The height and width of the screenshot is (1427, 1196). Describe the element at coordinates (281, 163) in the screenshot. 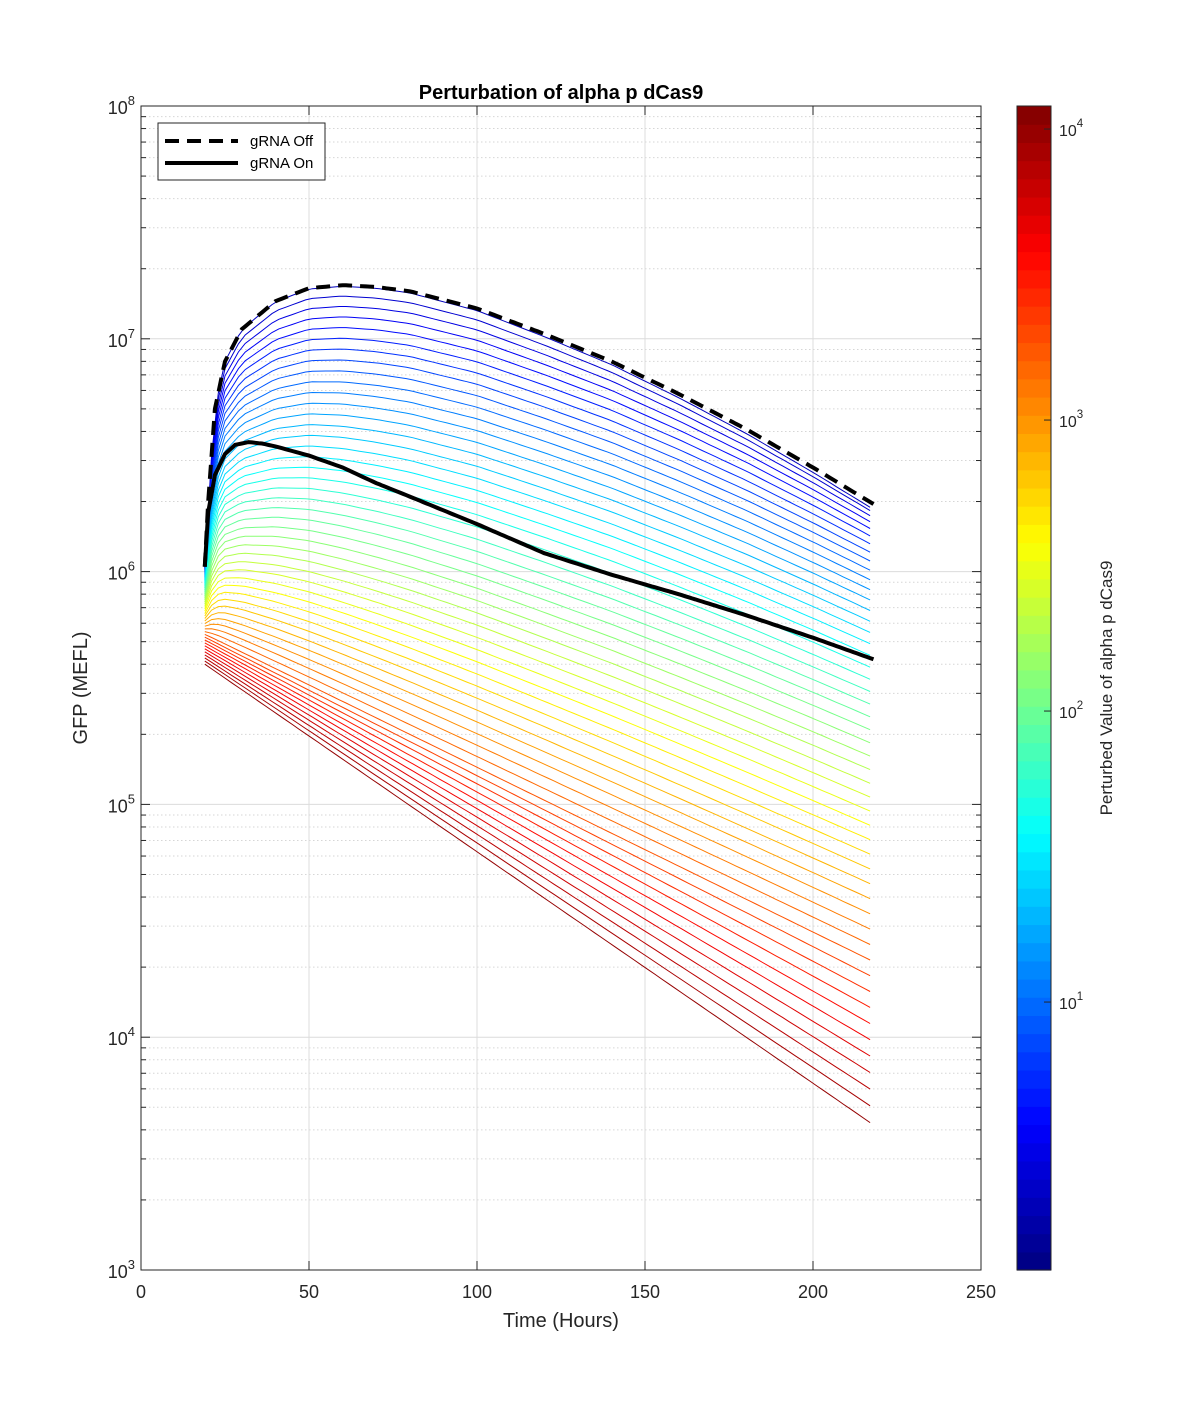

I see `legend-label-gRNA-on: gRNA On` at that location.